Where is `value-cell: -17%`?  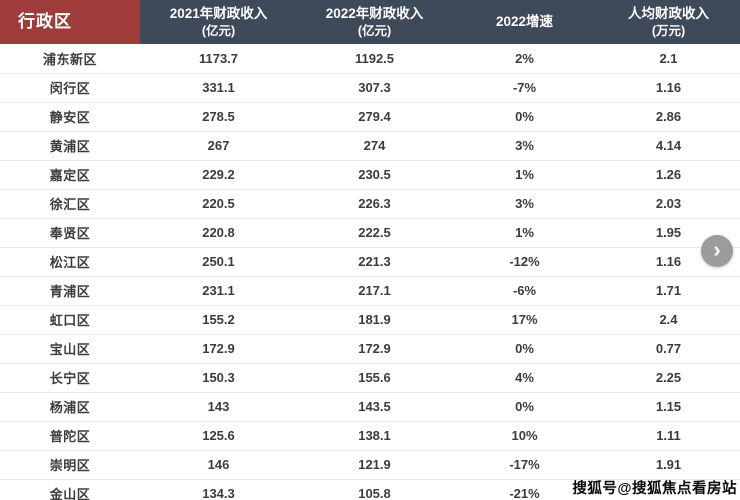
value-cell: -17% is located at coordinates (524, 465).